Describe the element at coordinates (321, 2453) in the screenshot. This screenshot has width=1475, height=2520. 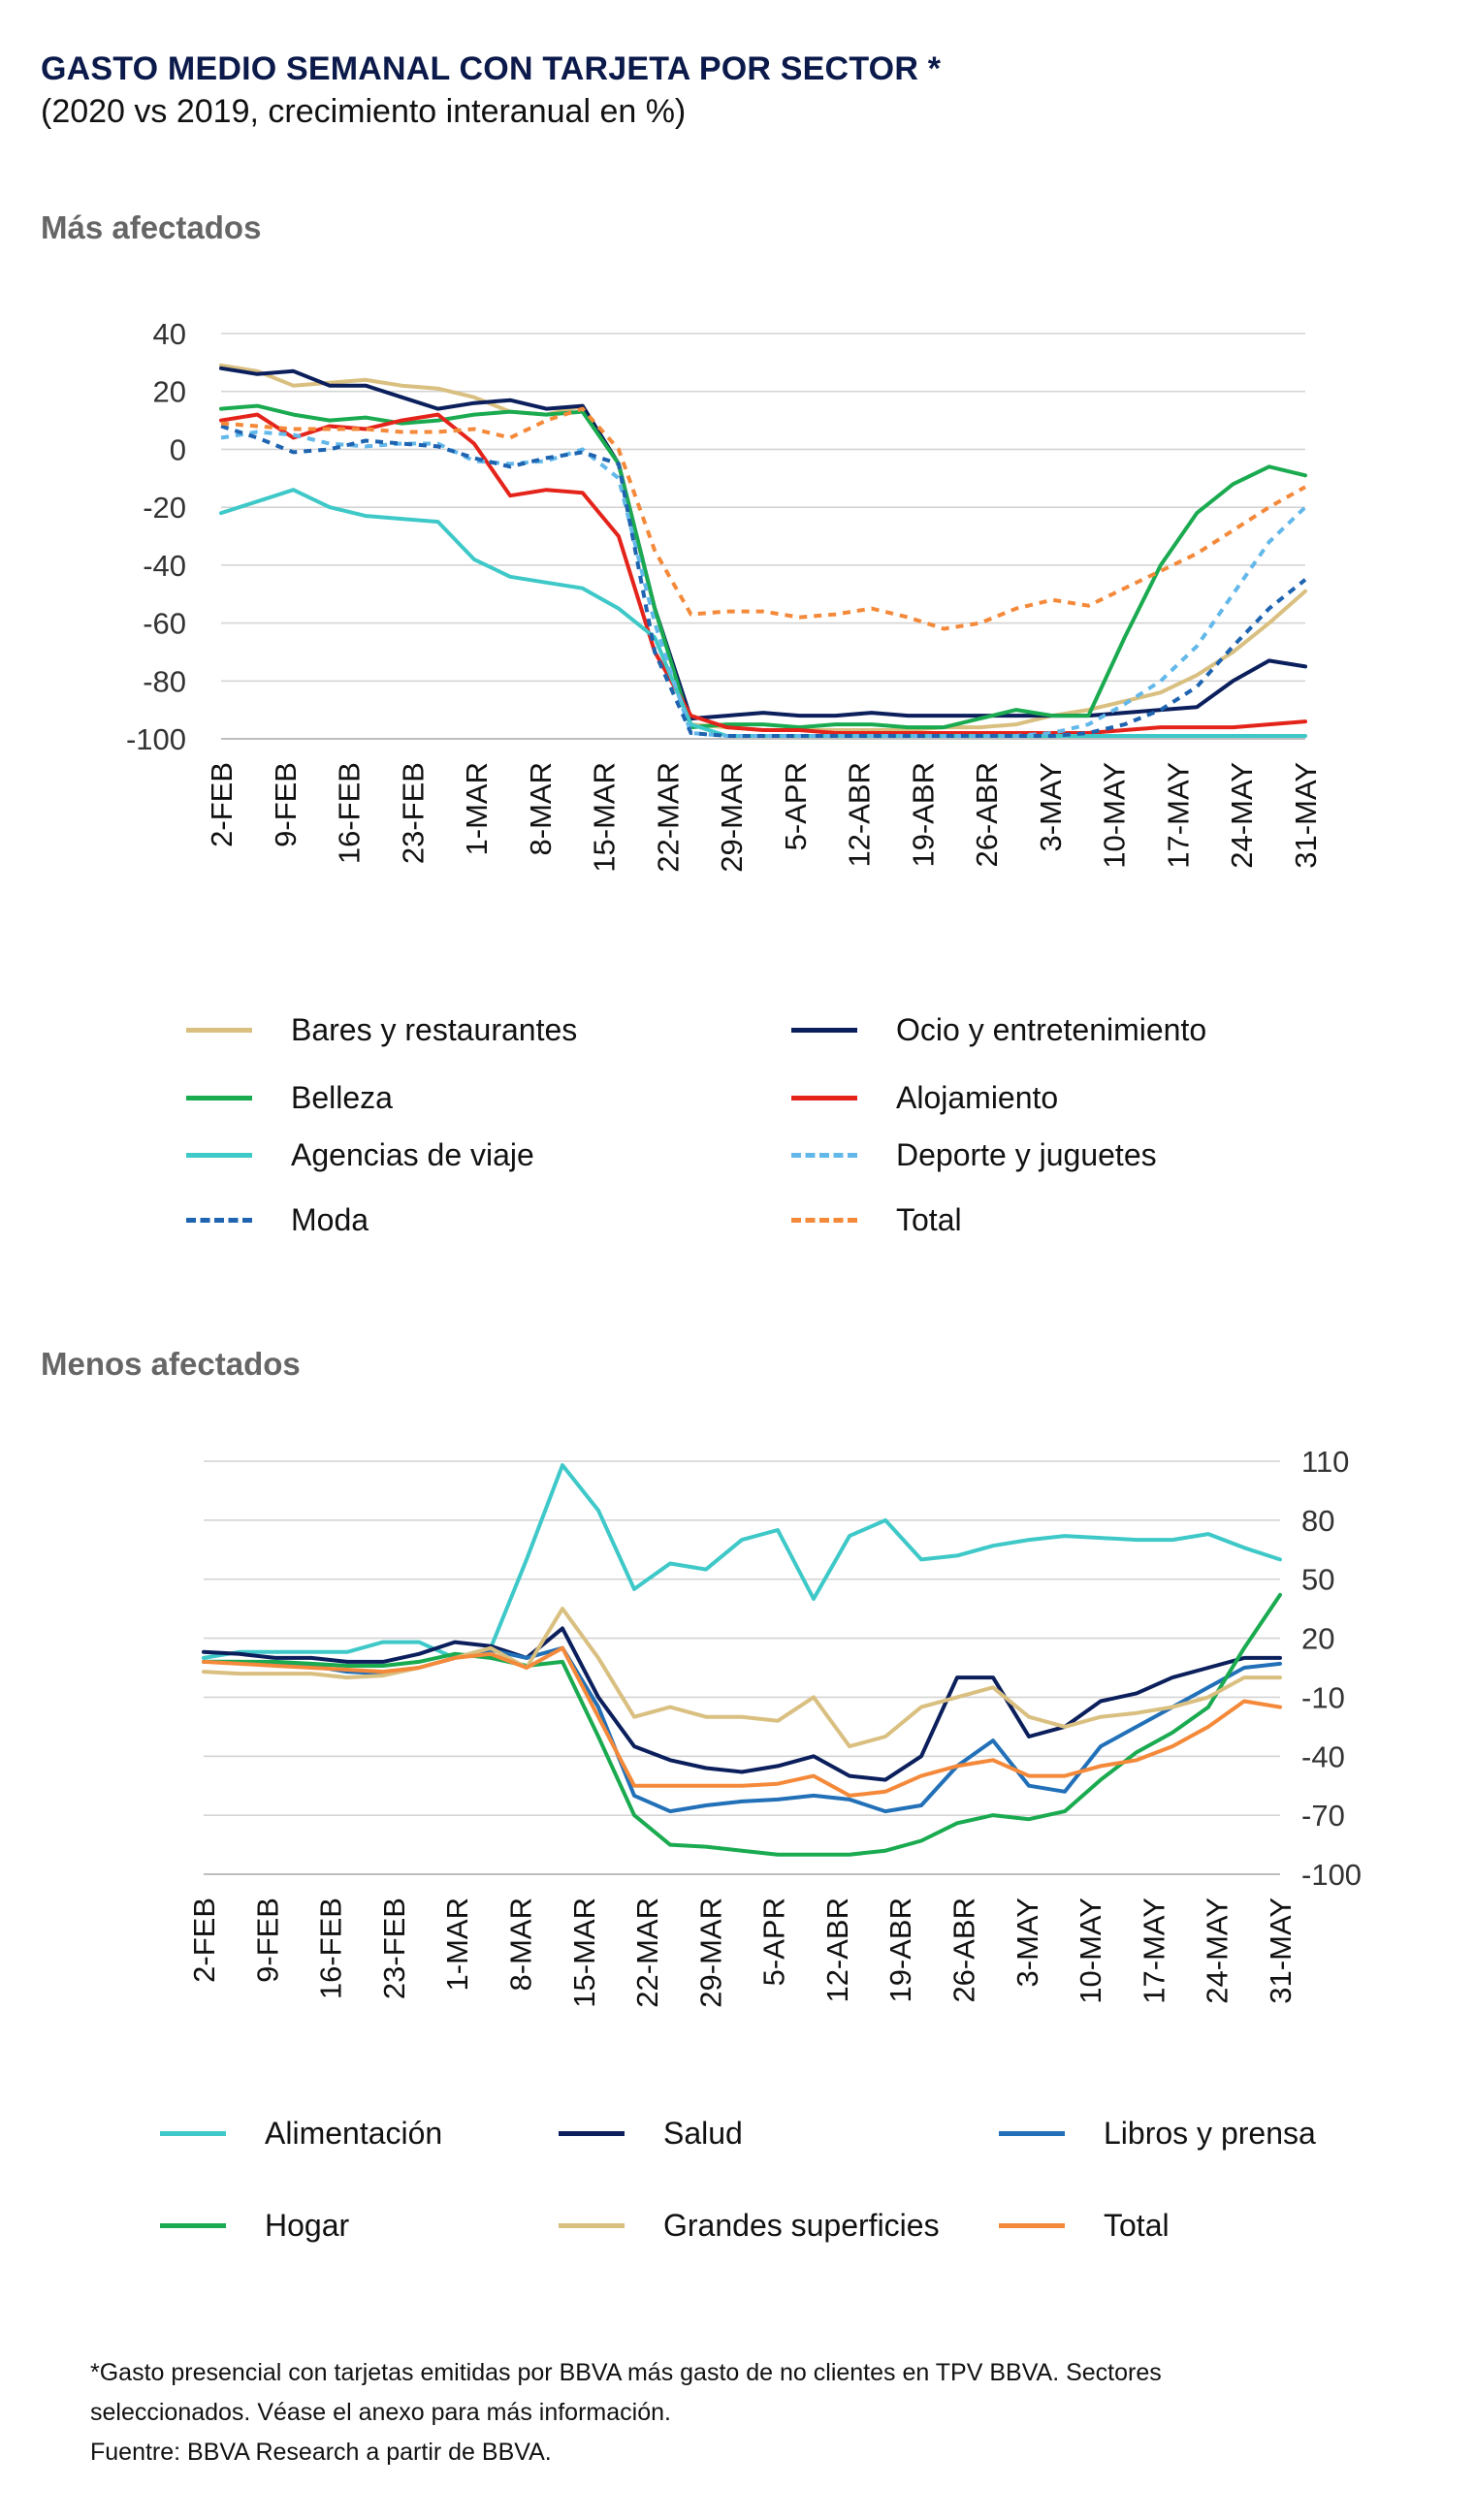
I see `footnote-source: Fuentre: BBVA Research a partir de BBVA.` at that location.